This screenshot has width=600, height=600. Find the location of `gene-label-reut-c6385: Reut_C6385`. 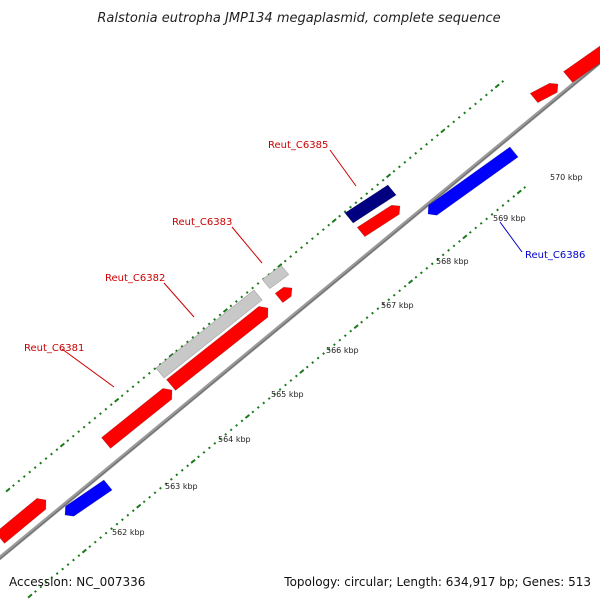

gene-label-reut-c6385: Reut_C6385 is located at coordinates (298, 145).